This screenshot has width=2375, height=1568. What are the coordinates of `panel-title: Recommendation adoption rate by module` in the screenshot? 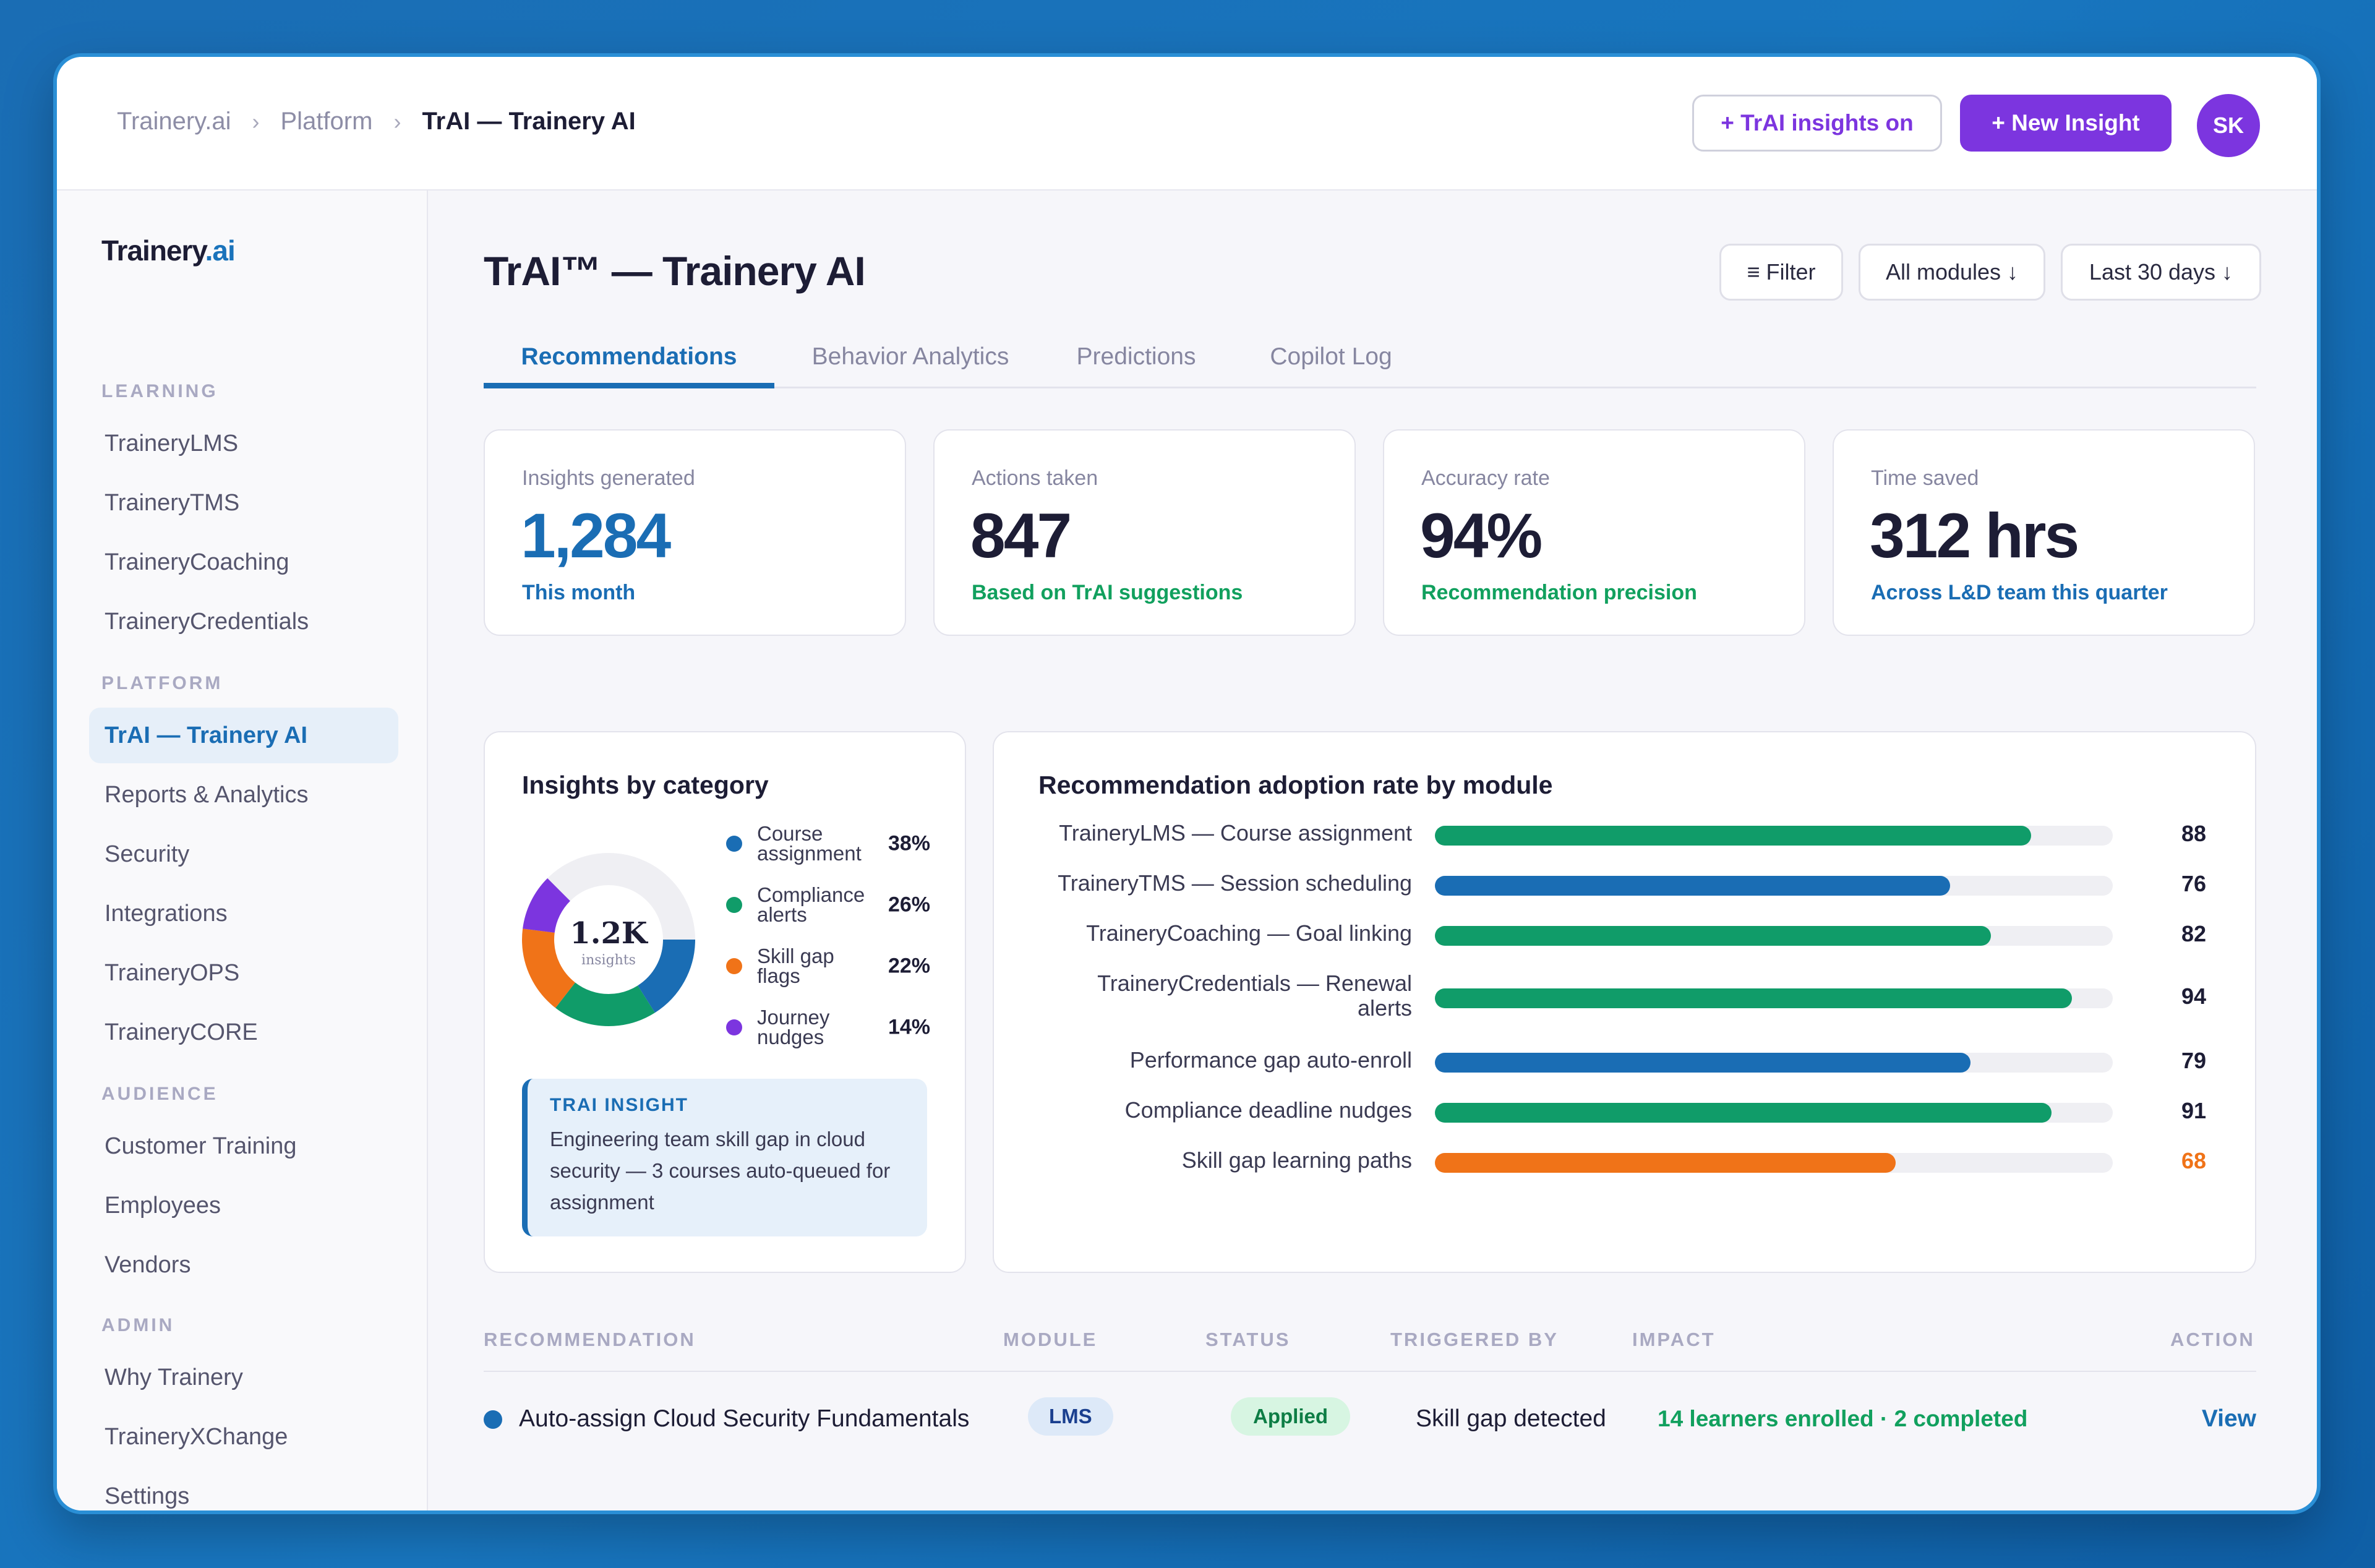 It's located at (1296, 785).